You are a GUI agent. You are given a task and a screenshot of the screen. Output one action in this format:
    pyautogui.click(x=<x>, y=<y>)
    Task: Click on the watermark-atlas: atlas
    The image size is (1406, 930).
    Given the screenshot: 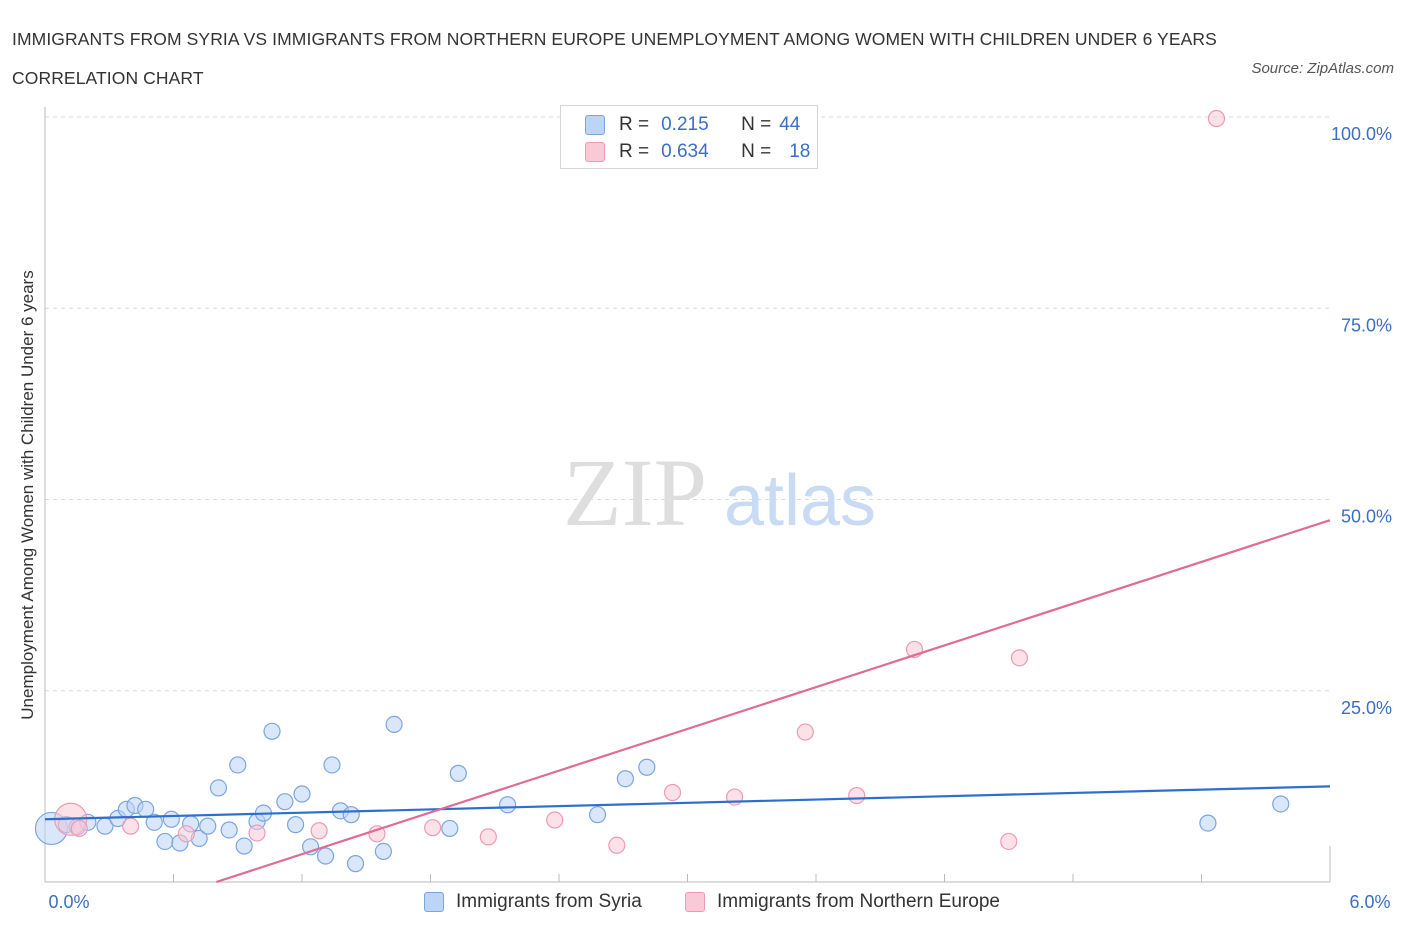 What is the action you would take?
    pyautogui.click(x=800, y=501)
    